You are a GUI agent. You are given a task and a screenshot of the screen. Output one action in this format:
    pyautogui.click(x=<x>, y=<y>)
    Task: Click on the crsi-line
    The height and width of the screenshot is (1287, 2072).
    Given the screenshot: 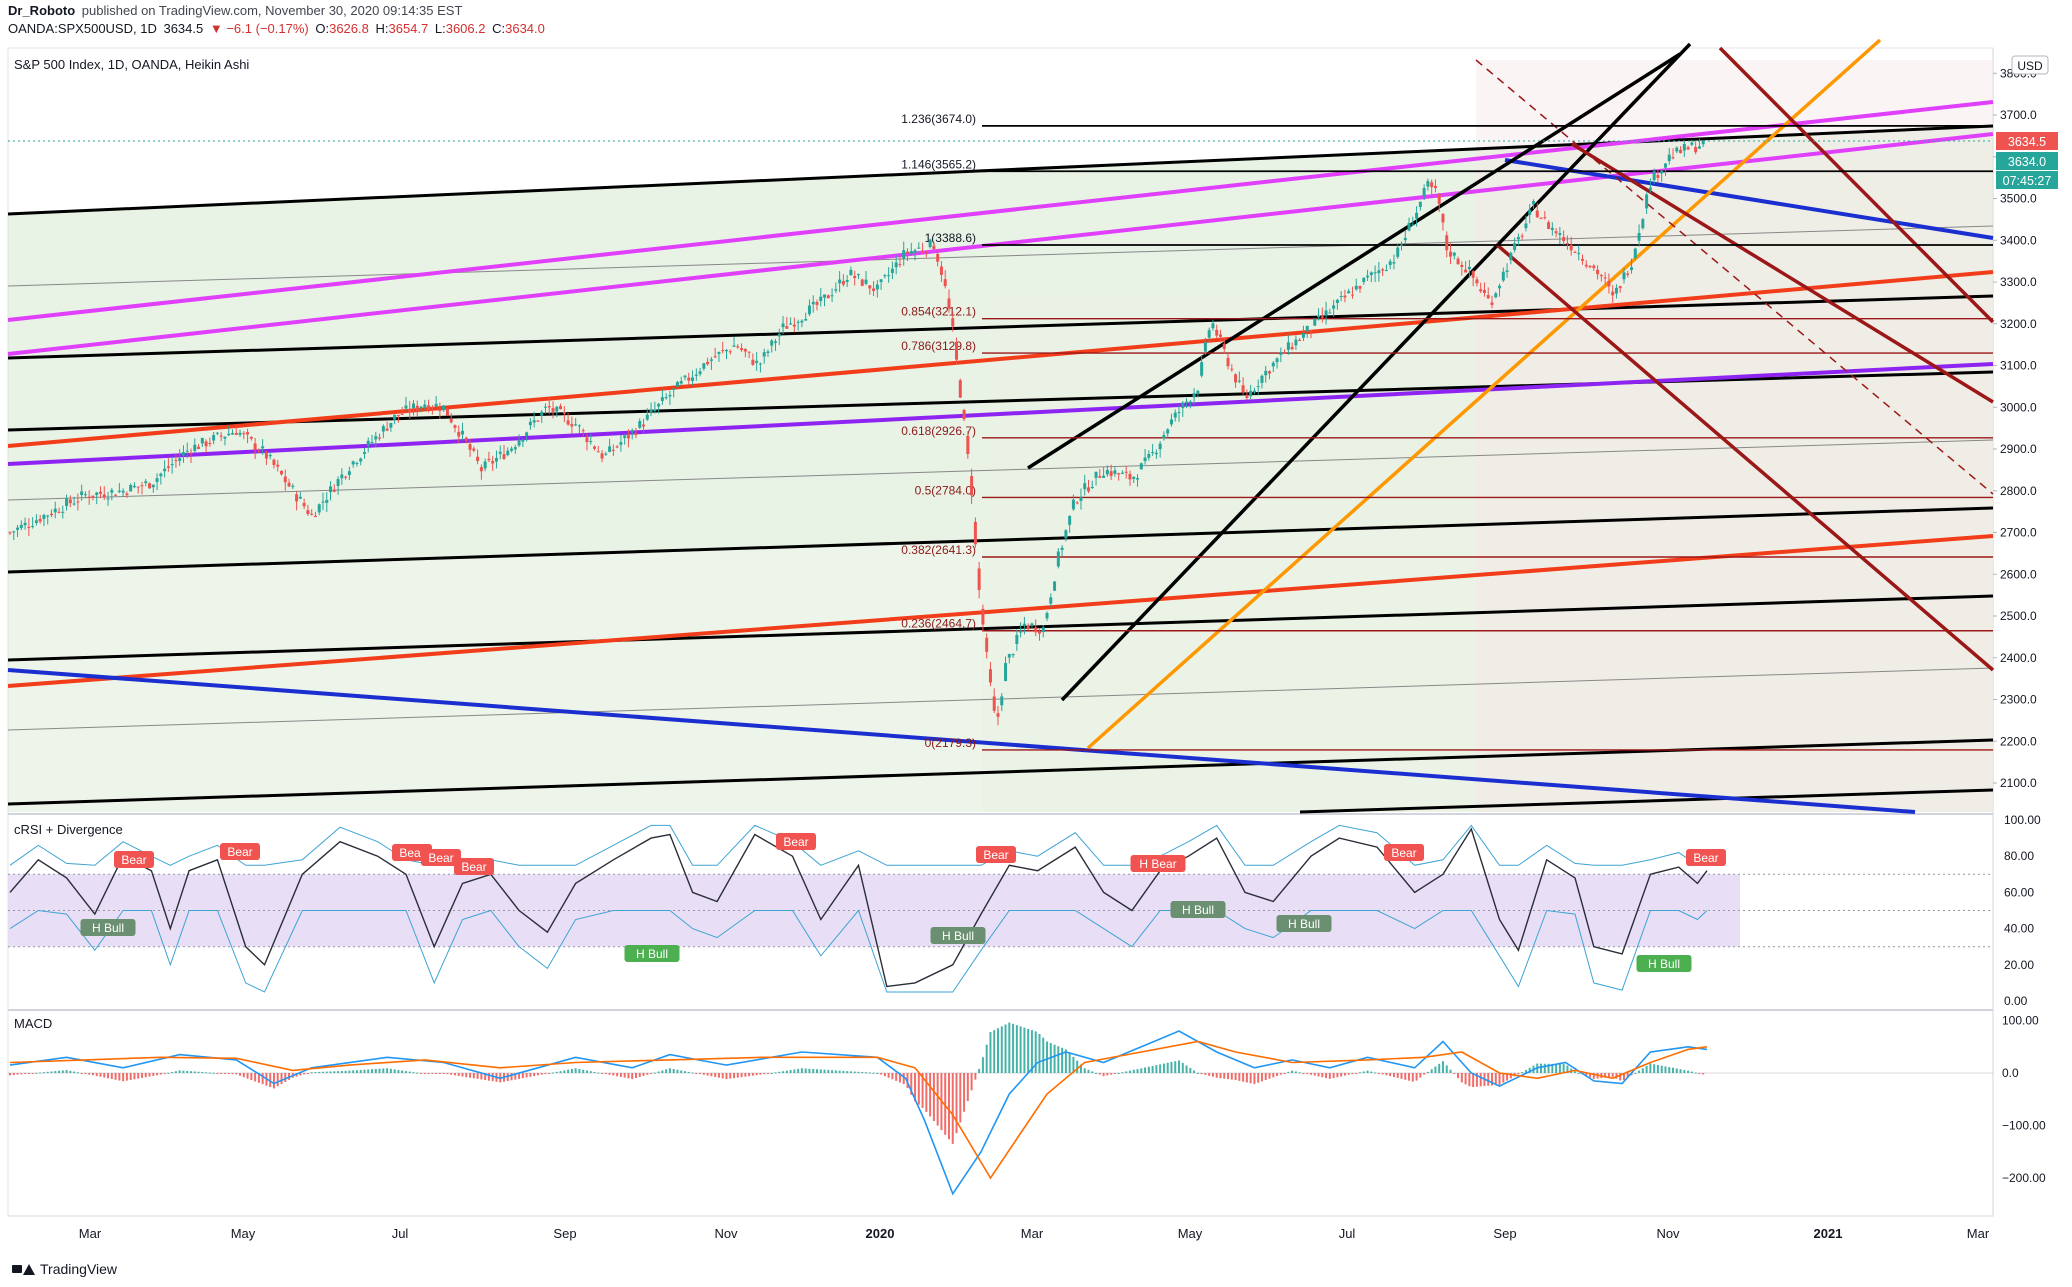 What is the action you would take?
    pyautogui.click(x=858, y=907)
    